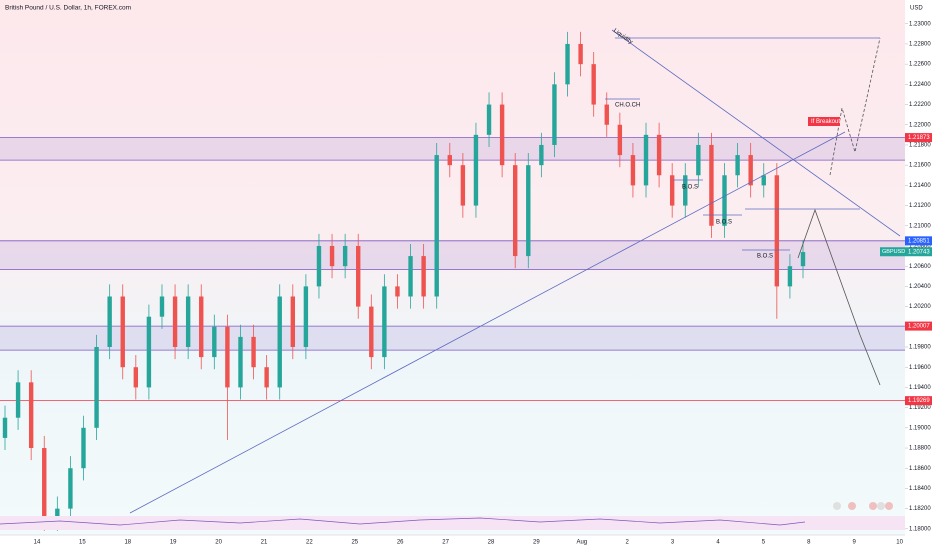 The image size is (932, 555). I want to click on y-tick-label: 1.22800, so click(920, 45).